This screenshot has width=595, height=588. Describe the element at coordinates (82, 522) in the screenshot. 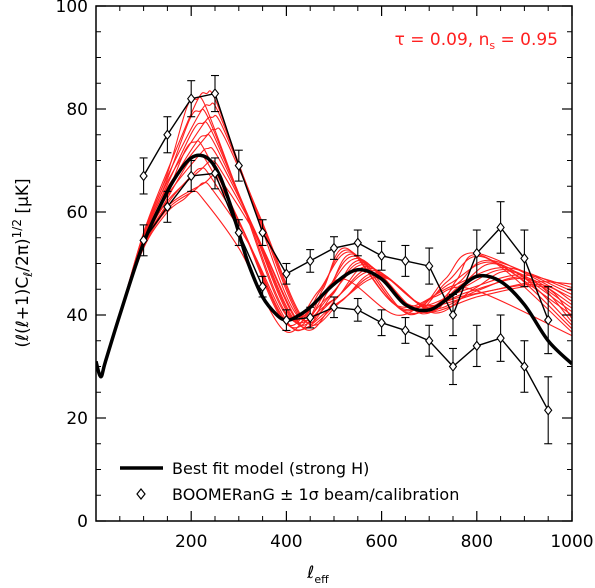

I see `y-tick-label: 0` at that location.